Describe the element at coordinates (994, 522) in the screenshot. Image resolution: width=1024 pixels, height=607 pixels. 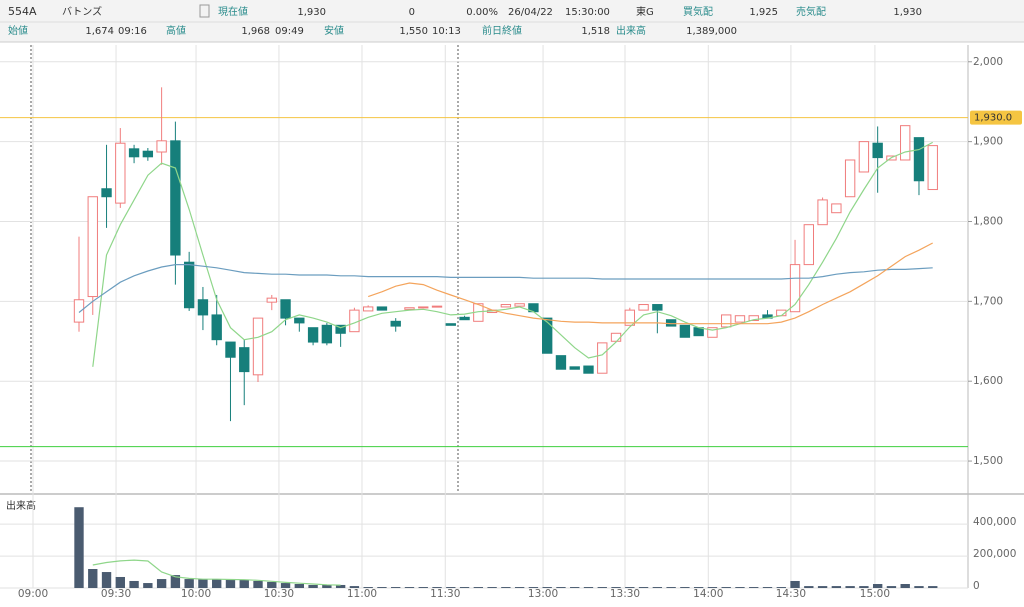
I see `y-tick-label: 400,000` at that location.